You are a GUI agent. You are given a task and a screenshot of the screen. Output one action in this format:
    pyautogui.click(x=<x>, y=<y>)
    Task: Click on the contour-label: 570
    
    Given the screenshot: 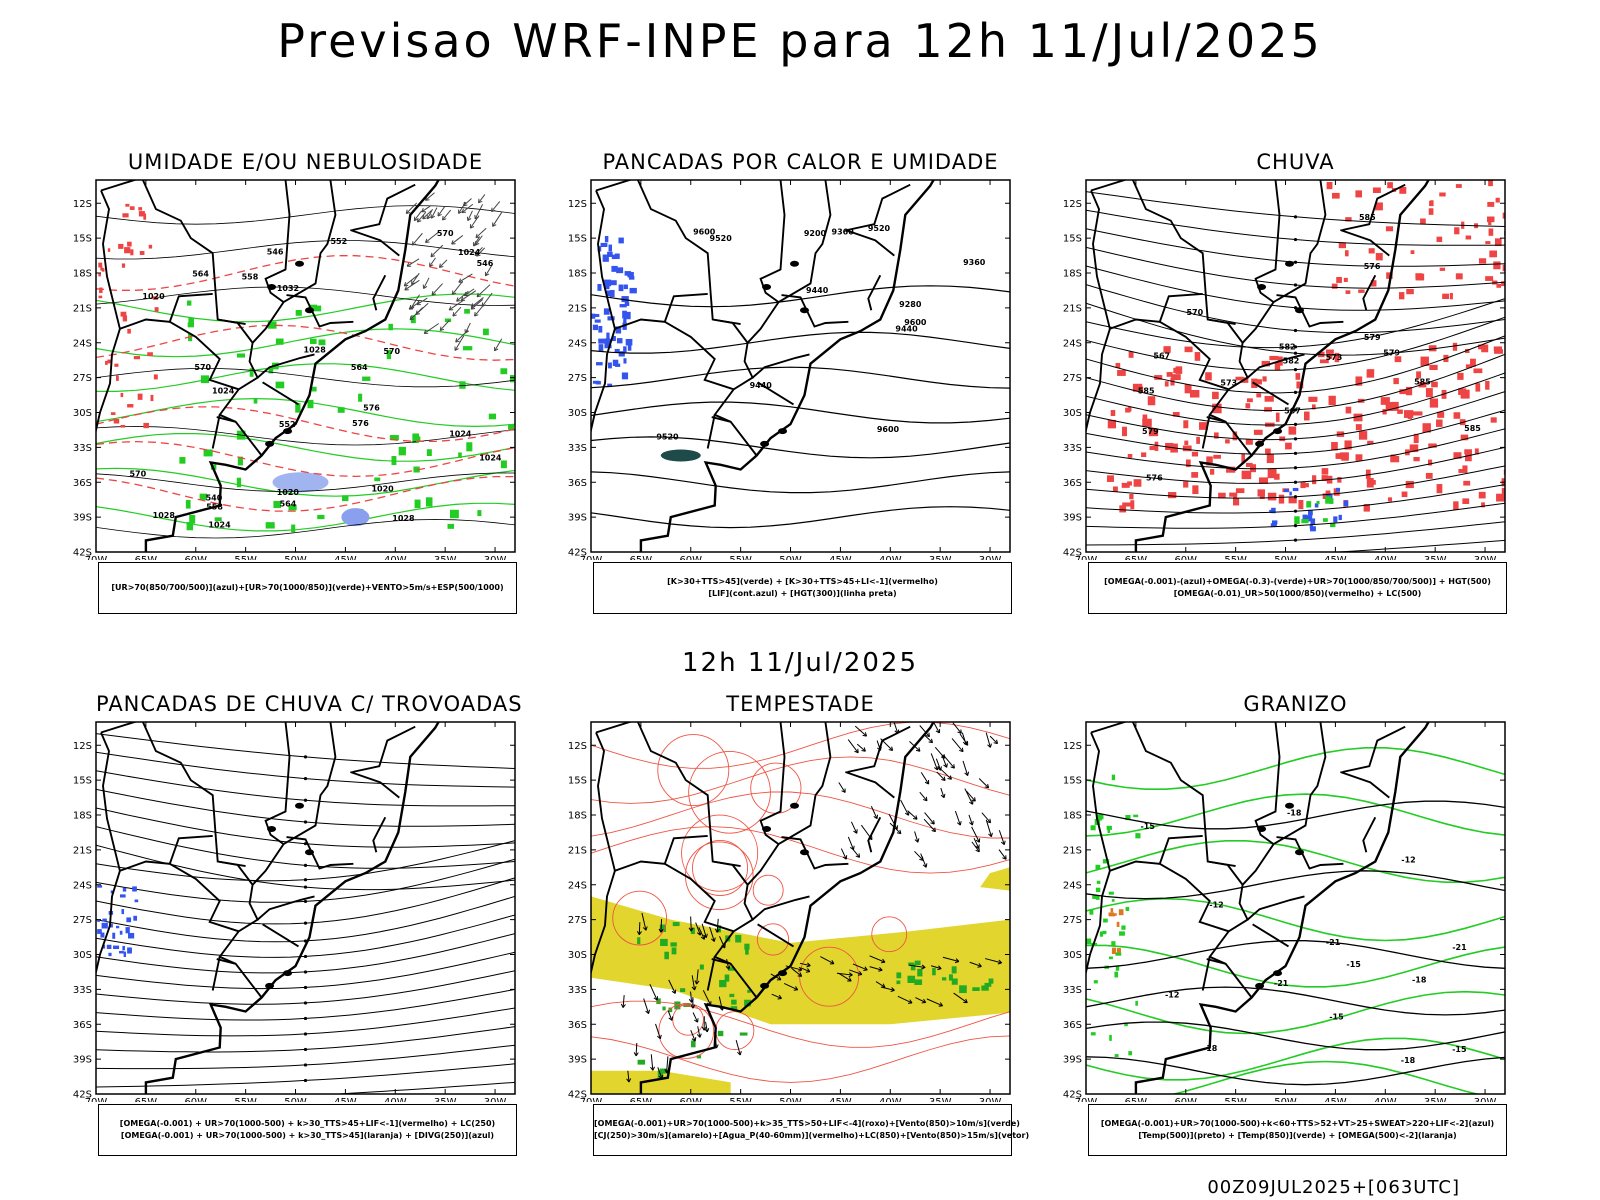 What is the action you would take?
    pyautogui.click(x=445, y=233)
    